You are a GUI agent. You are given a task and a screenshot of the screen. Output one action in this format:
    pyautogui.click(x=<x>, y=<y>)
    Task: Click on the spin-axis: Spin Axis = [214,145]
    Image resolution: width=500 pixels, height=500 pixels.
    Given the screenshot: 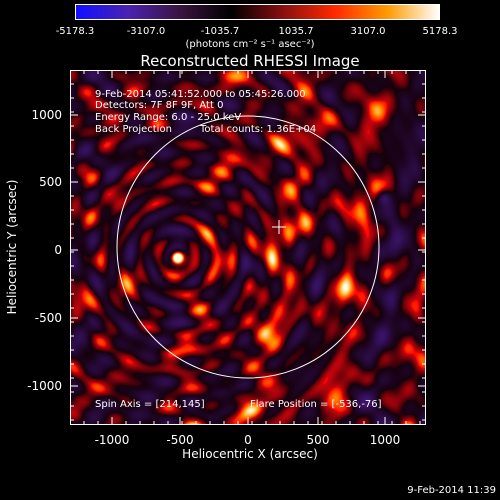 What is the action you would take?
    pyautogui.click(x=150, y=404)
    